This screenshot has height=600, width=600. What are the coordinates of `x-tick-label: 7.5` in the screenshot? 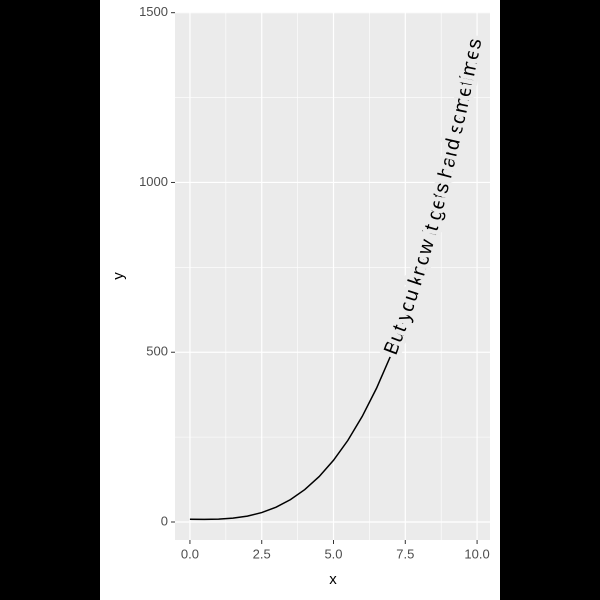 It's located at (405, 553).